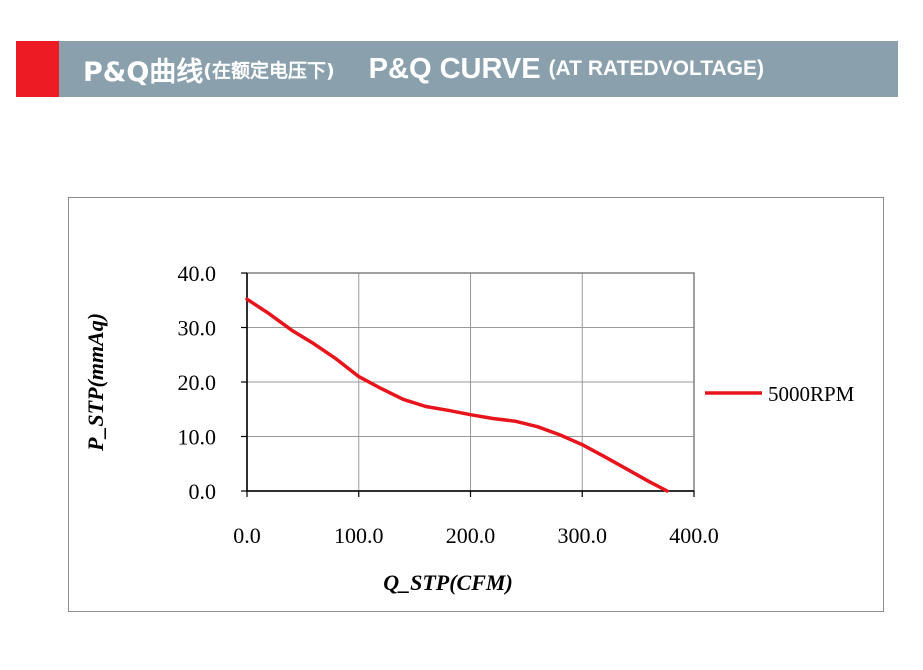 This screenshot has height=670, width=923. What do you see at coordinates (656, 68) in the screenshot?
I see `title-en-sub: (AT RATEDVOLTAGE)` at bounding box center [656, 68].